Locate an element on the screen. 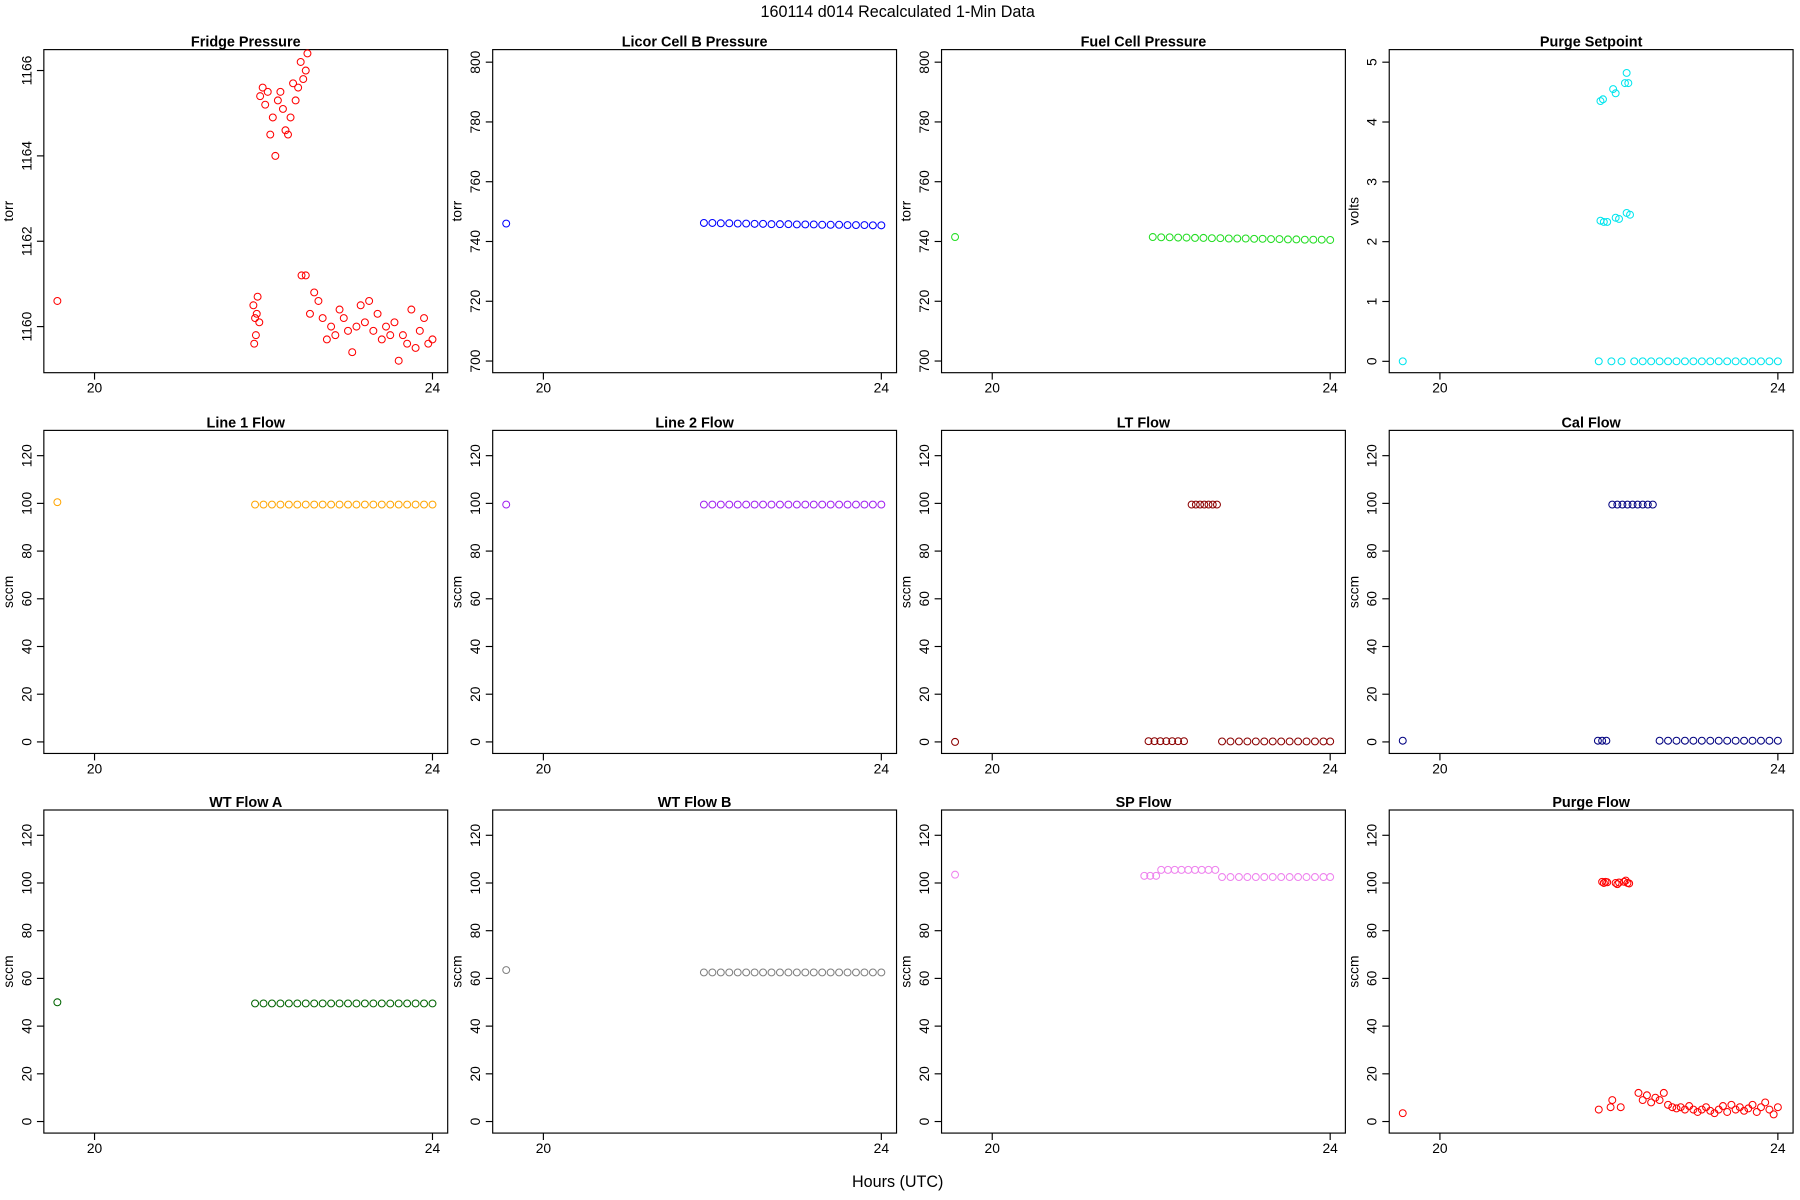 The height and width of the screenshot is (1200, 1800). plot-frame is located at coordinates (695, 211).